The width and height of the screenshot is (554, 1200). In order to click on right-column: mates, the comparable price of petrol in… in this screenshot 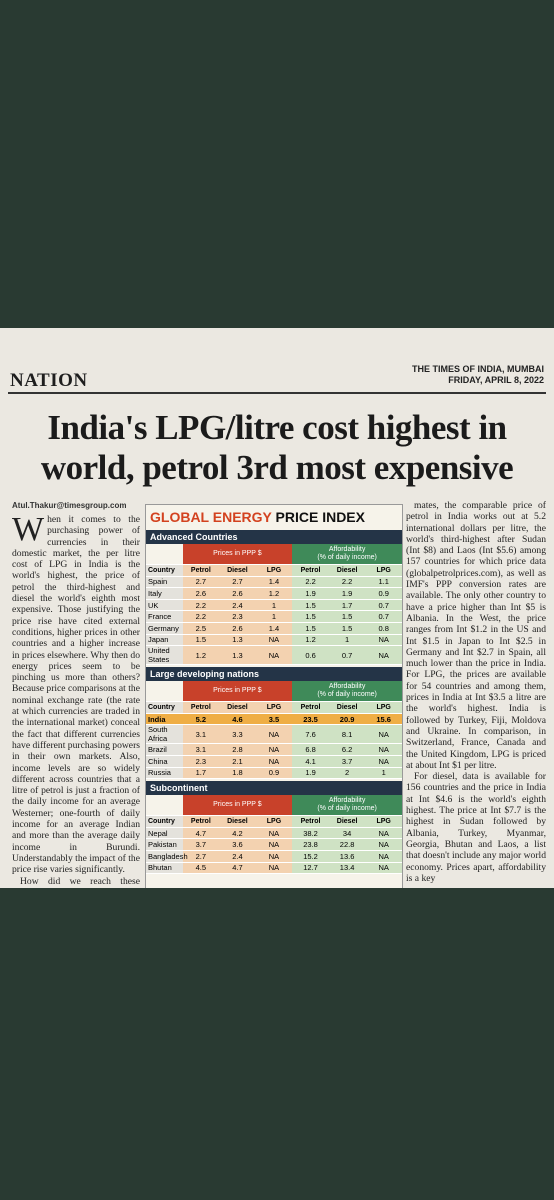, I will do `click(476, 692)`.